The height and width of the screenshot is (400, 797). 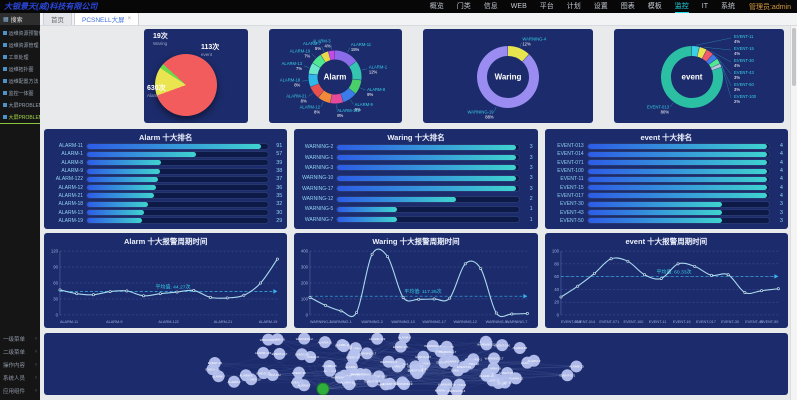 I want to click on bar-row: EVENT-43 3, so click(x=665, y=213).